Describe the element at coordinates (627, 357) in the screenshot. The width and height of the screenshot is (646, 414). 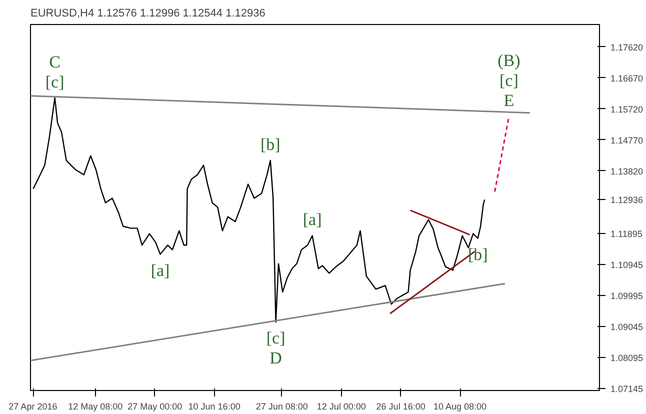
I see `y-tick-label: 1.08095` at that location.